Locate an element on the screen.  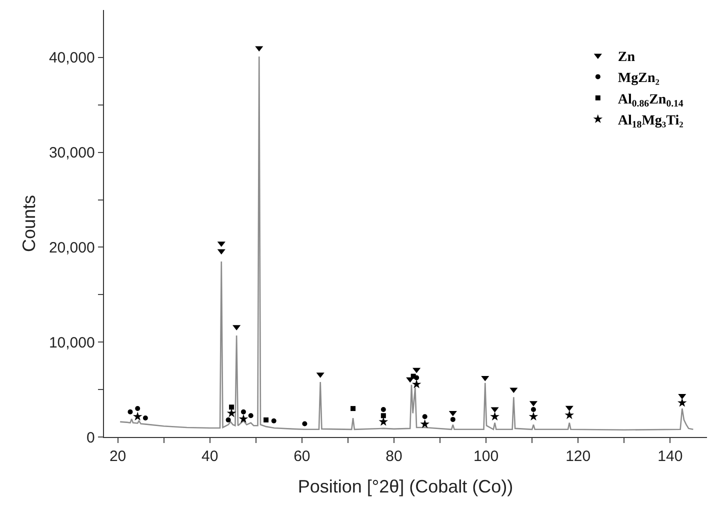
legend-label: Al$_{18}$Mg₃Ti₂ is located at coordinates (651, 122).